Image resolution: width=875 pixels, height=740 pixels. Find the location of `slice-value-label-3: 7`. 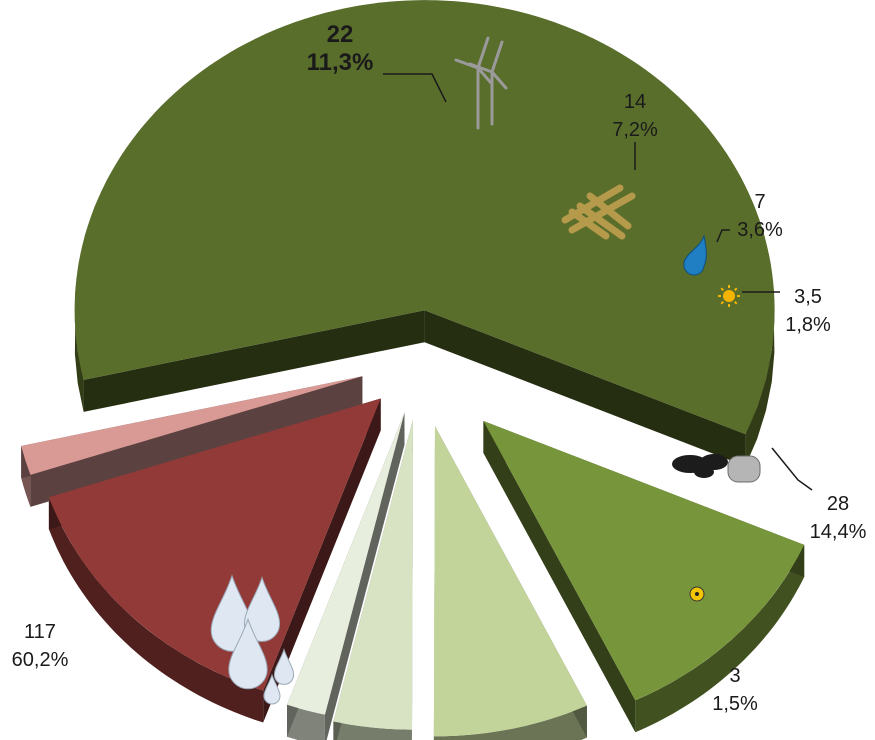

slice-value-label-3: 7 is located at coordinates (759, 202).